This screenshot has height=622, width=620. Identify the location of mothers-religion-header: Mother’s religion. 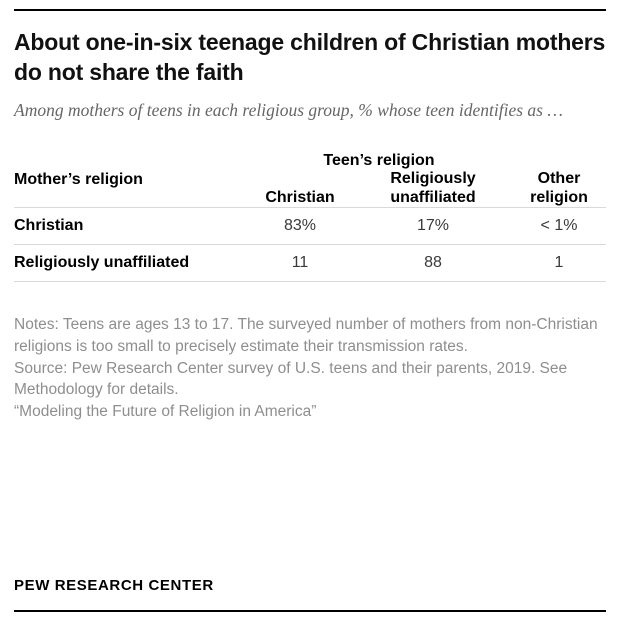
(78, 179).